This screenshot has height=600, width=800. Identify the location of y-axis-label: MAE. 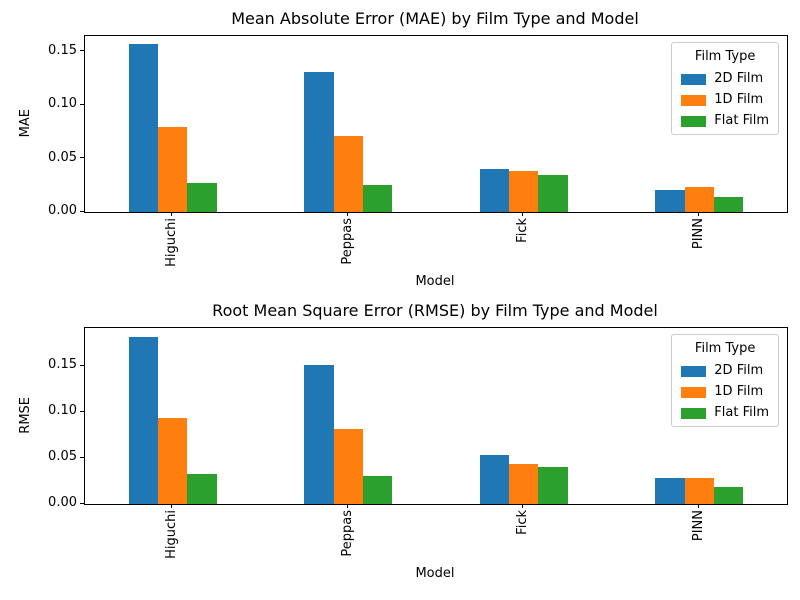
(25, 123).